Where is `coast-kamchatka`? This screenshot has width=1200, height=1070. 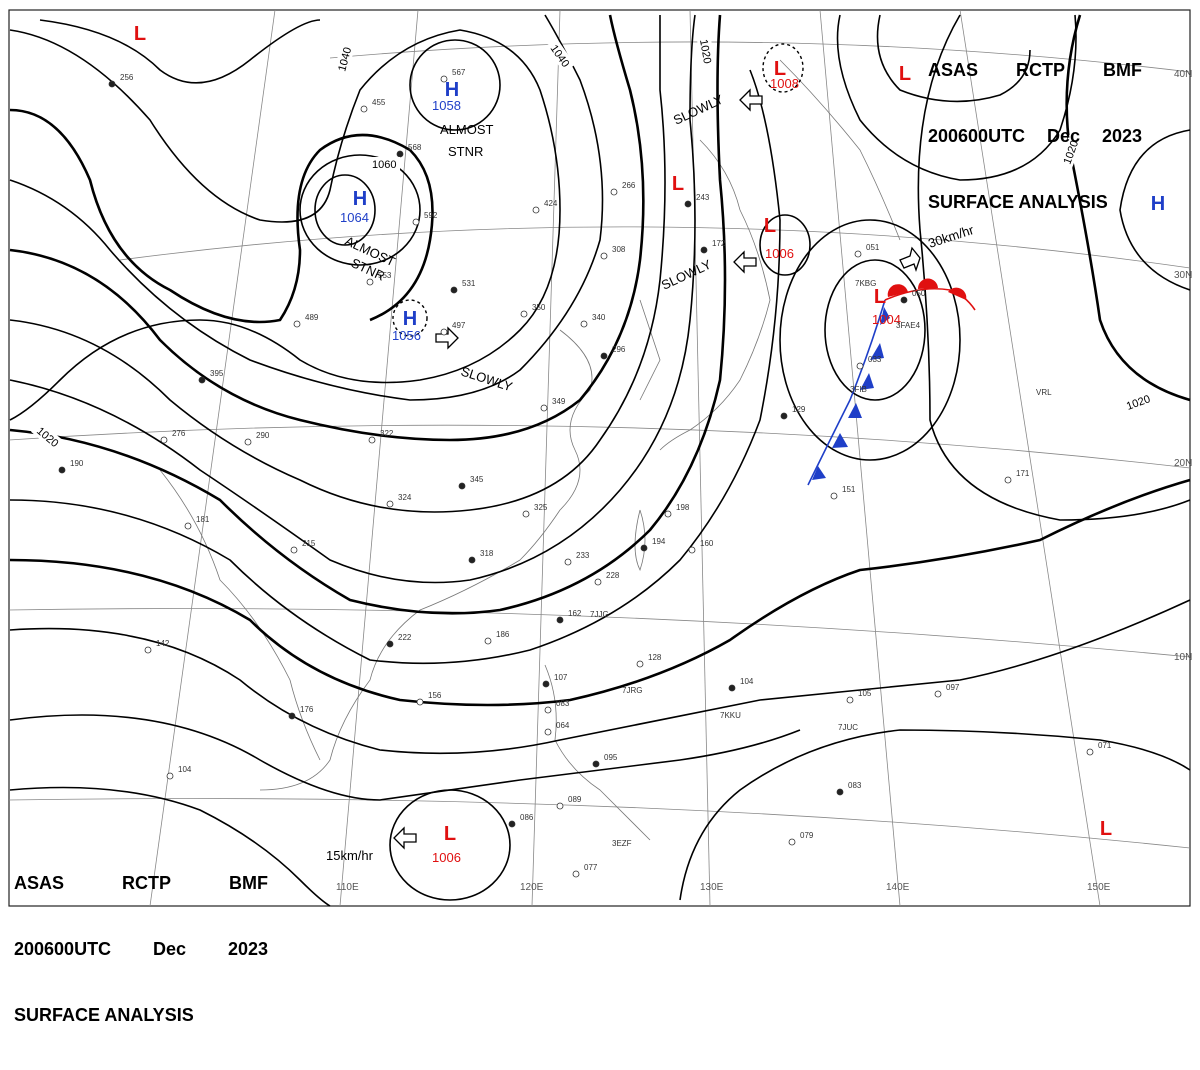
coast-kamchatka is located at coordinates (840, 150).